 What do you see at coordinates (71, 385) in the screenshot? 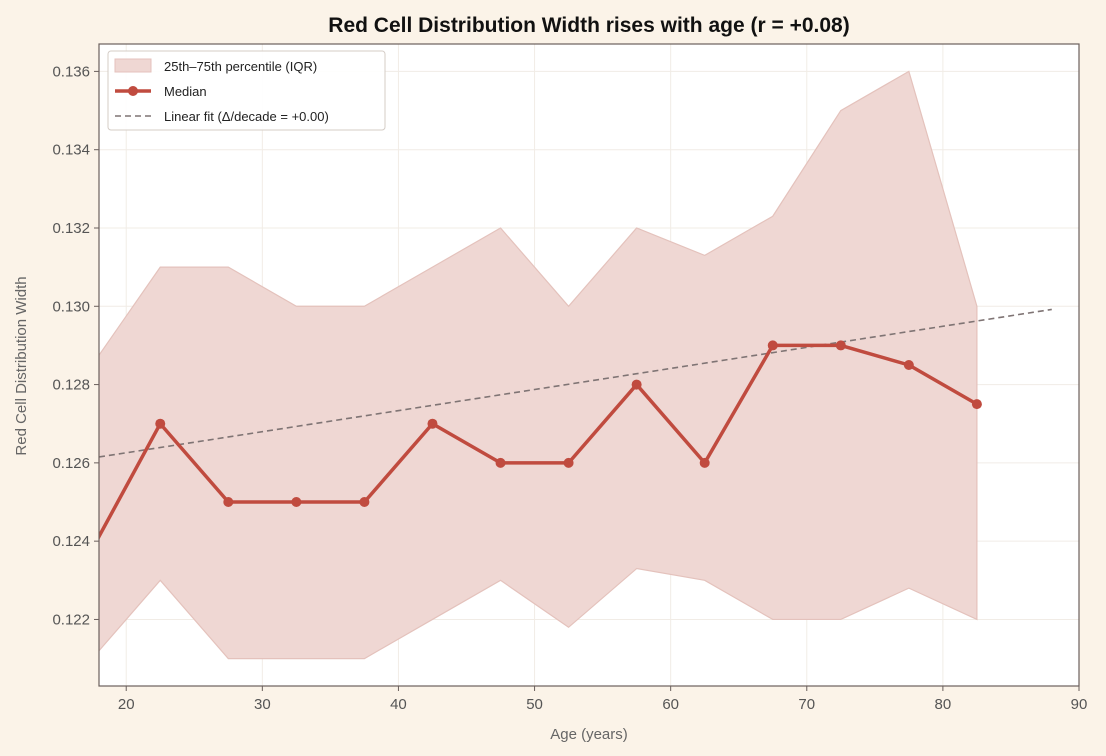
I see `y-tick-label: 0.128` at bounding box center [71, 385].